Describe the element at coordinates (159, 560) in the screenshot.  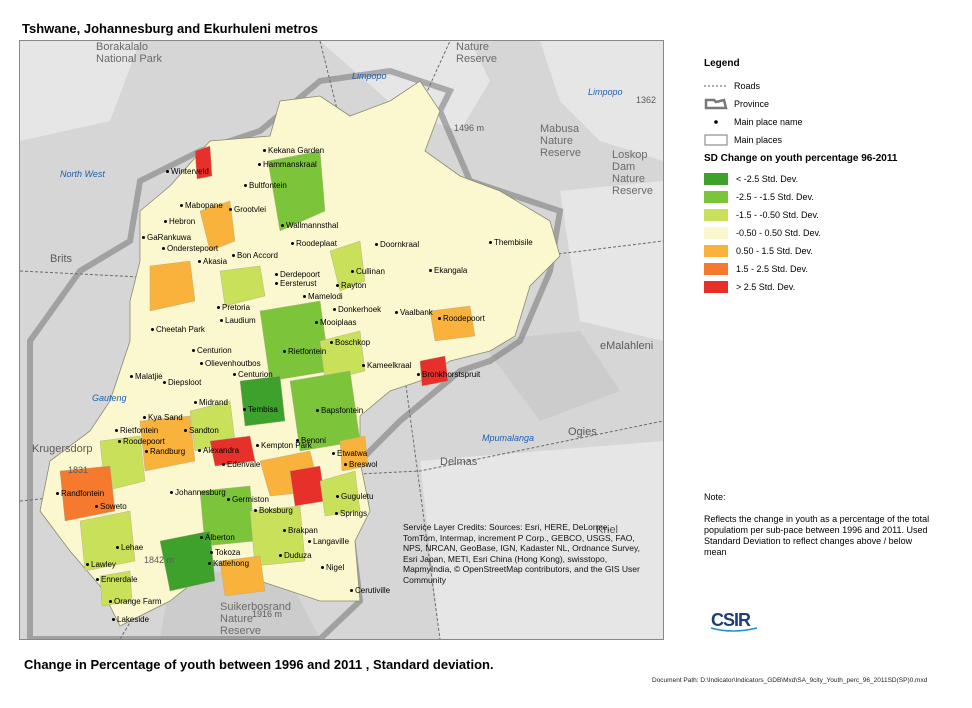
I see `elevation-label: 1842 m` at that location.